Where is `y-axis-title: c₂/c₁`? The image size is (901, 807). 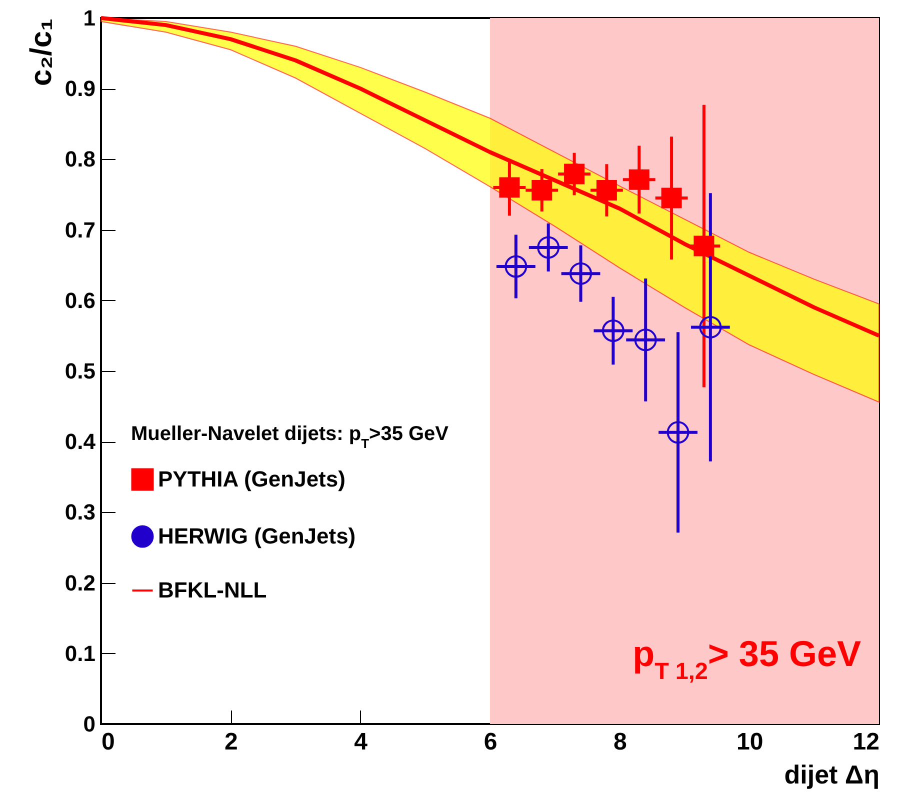 y-axis-title: c₂/c₁ is located at coordinates (41, 52).